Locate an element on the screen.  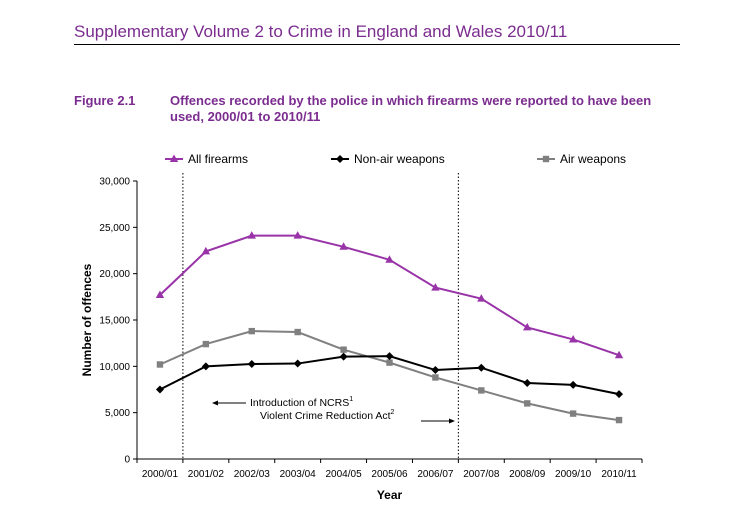
x-tick-label: 2007/08 is located at coordinates (481, 474).